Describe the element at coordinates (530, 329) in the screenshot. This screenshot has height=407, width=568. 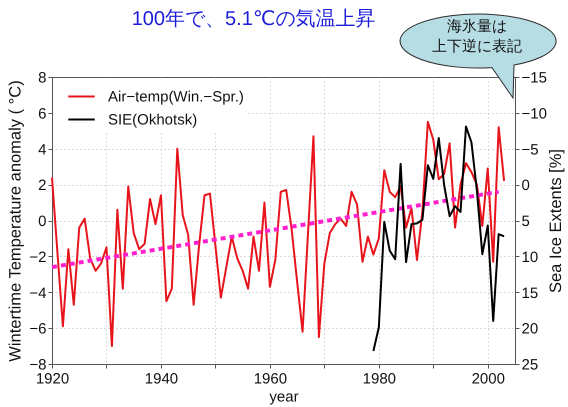
I see `y2-tick-label: 20` at that location.